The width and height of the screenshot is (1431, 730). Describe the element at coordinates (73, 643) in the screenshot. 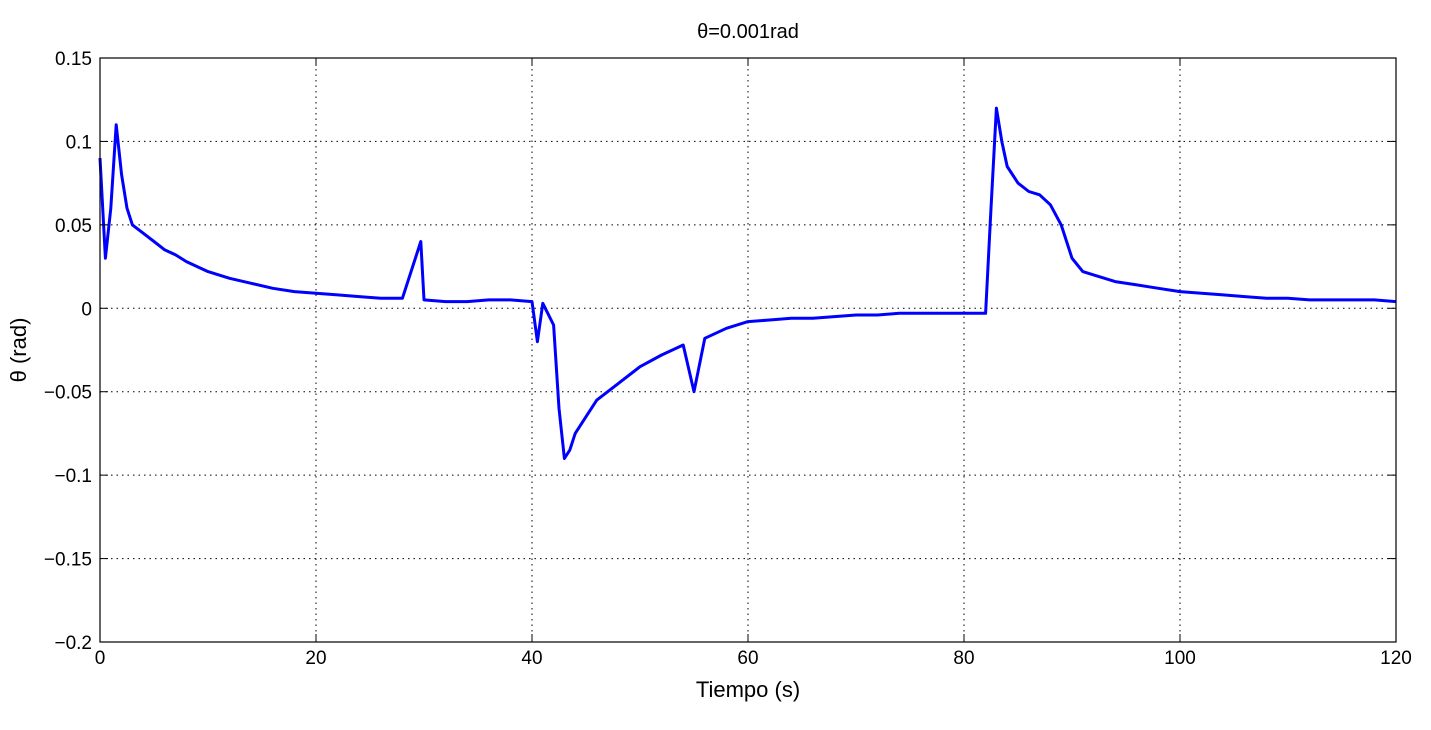

I see `y-tick-label: −0.2` at that location.